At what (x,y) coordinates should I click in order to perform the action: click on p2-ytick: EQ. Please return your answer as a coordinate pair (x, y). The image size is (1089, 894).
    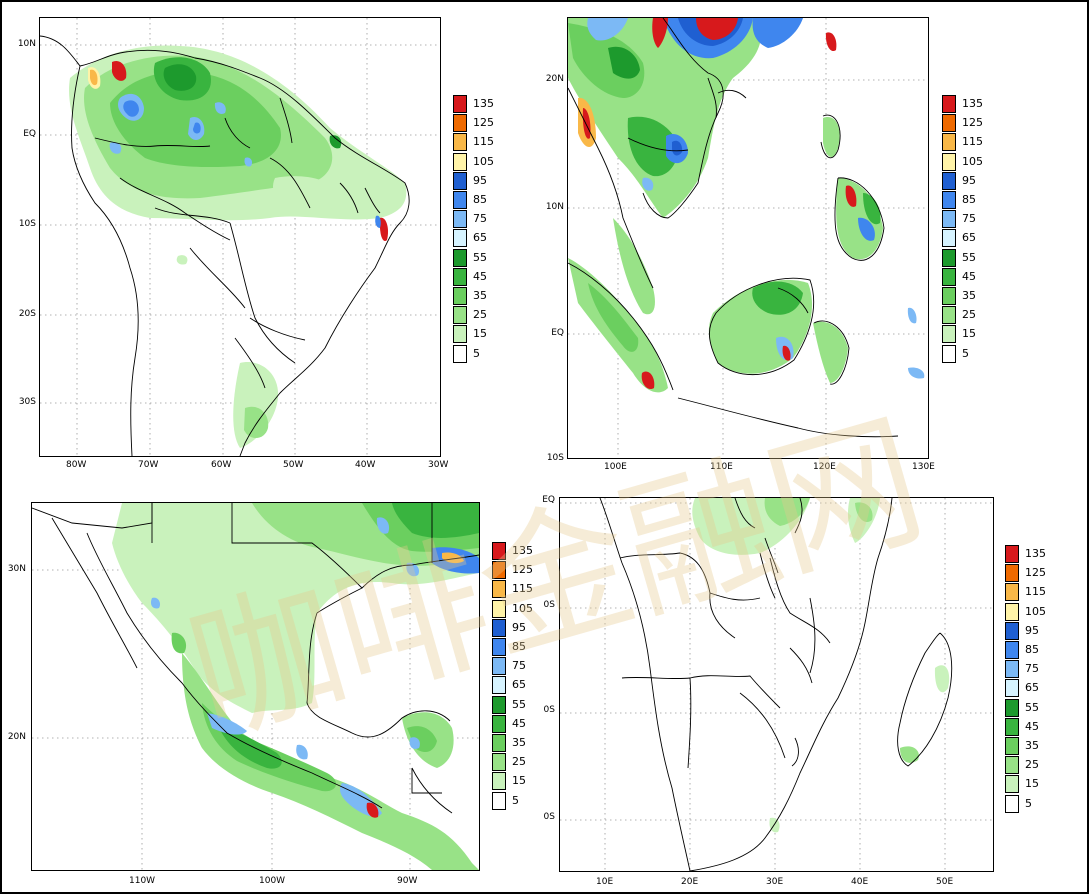
    Looking at the image, I should click on (557, 333).